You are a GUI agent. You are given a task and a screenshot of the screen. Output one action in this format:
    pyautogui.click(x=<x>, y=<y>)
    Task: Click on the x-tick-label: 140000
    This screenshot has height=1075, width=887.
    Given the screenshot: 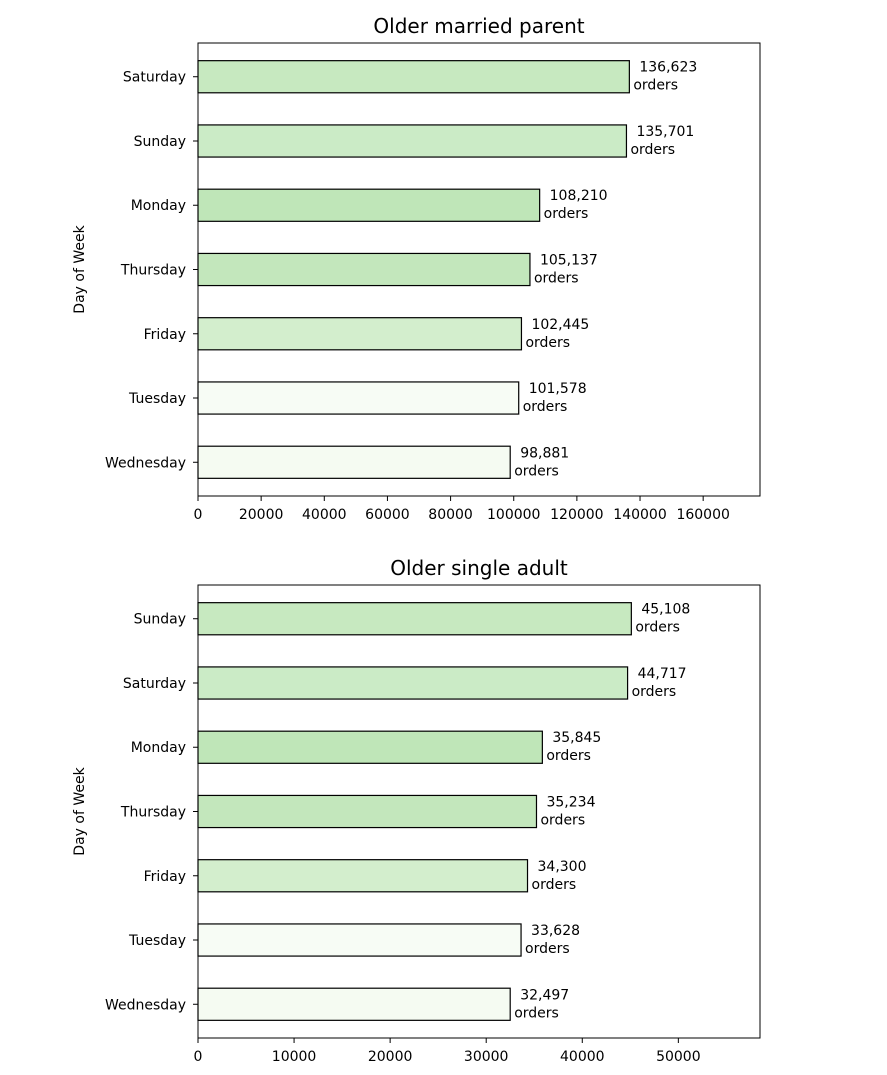 What is the action you would take?
    pyautogui.click(x=639, y=515)
    